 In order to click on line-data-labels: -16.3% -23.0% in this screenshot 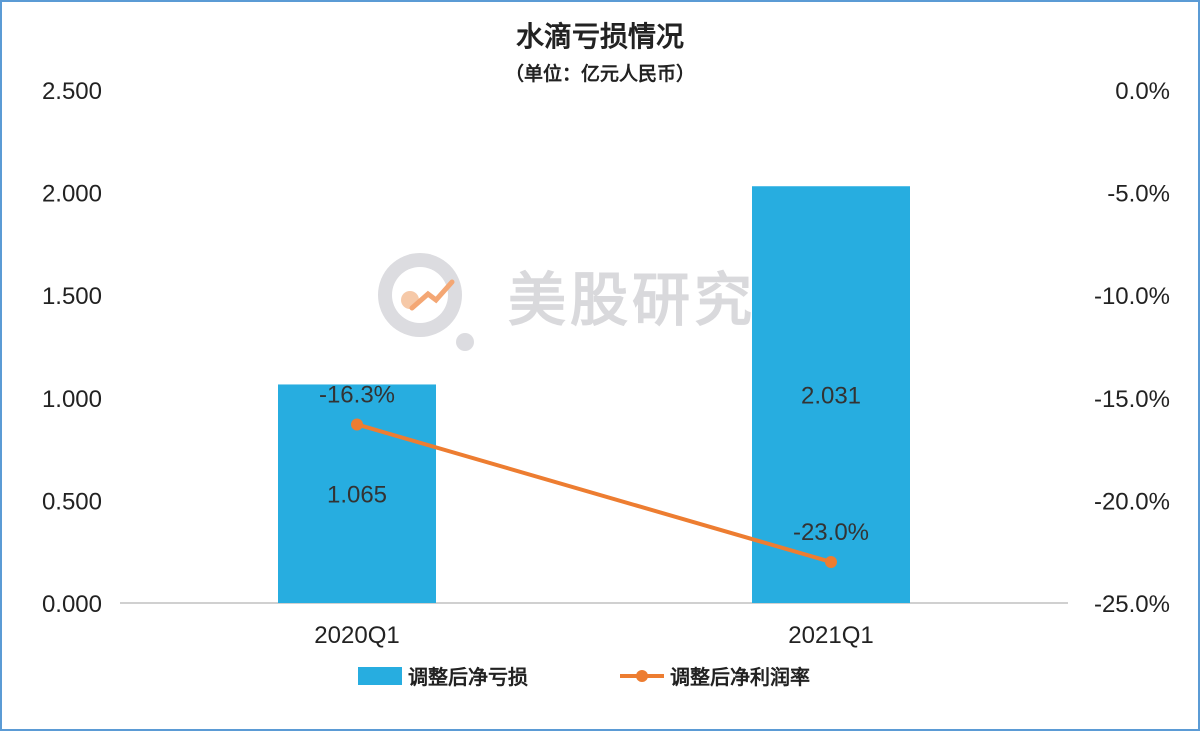, I will do `click(594, 463)`.